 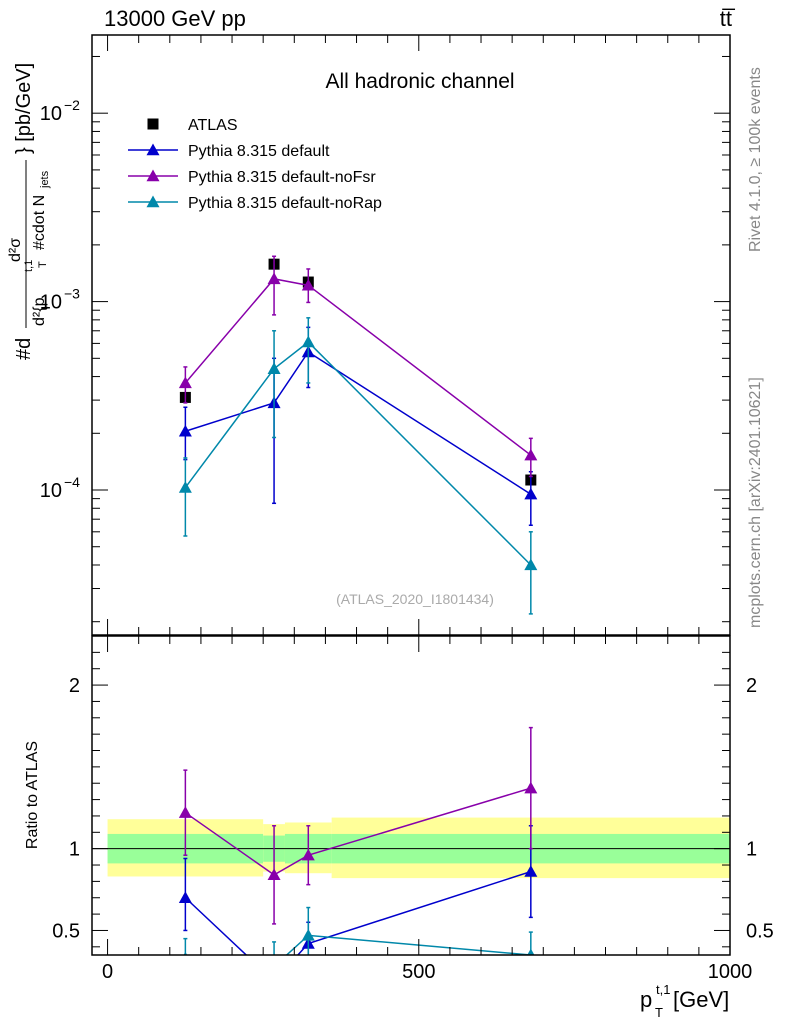 What do you see at coordinates (282, 177) in the screenshot?
I see `legend-label-2: Pythia 8.315 default-noFsr` at bounding box center [282, 177].